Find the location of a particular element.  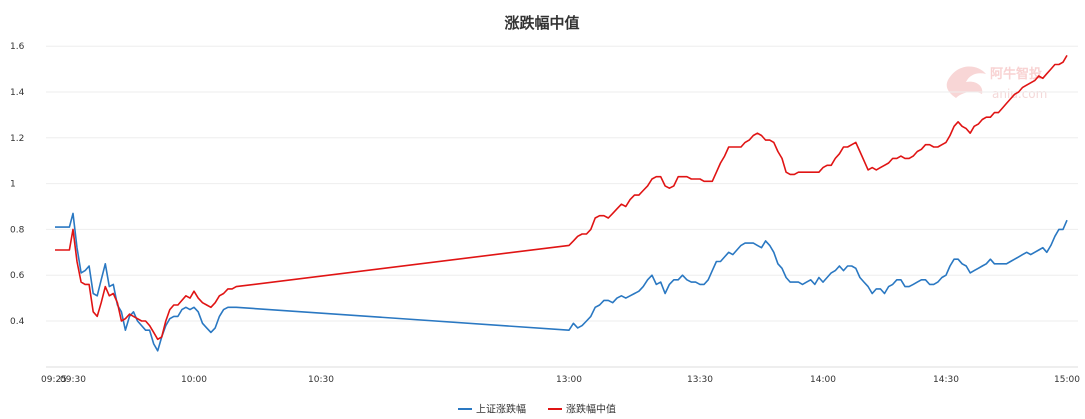

x-tick-label: 09:30 is located at coordinates (73, 380).